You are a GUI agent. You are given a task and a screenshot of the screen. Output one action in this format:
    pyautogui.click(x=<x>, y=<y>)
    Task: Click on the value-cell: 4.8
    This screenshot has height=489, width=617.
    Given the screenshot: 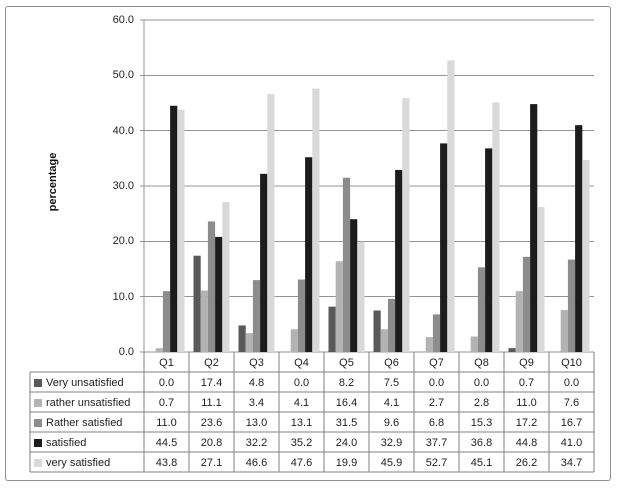 What is the action you would take?
    pyautogui.click(x=256, y=383)
    